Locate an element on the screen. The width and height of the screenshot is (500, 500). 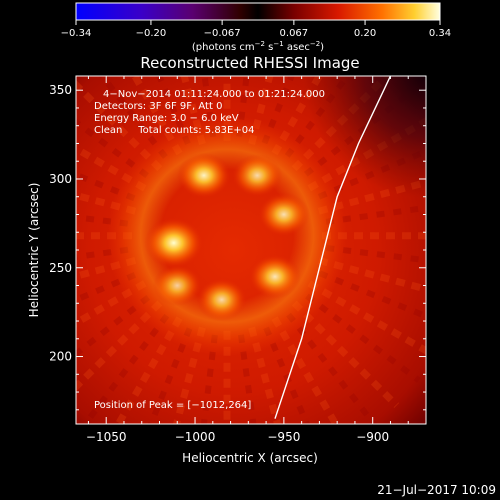
annotation-detectors: Detectors: 3F 6F 9F, Att 0 is located at coordinates (158, 106).